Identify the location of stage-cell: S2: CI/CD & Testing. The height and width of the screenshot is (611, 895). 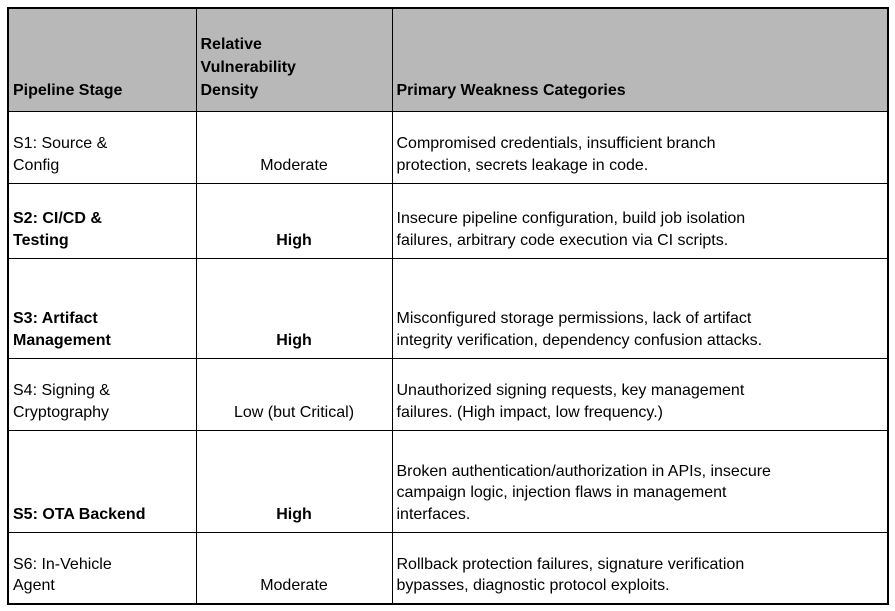
(102, 220).